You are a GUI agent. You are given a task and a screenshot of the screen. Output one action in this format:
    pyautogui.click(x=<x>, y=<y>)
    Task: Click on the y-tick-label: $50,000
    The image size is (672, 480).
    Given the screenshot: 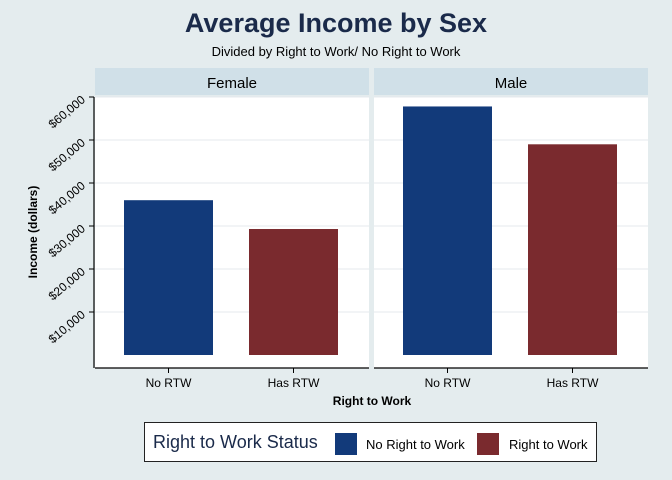 What is the action you would take?
    pyautogui.click(x=67, y=154)
    